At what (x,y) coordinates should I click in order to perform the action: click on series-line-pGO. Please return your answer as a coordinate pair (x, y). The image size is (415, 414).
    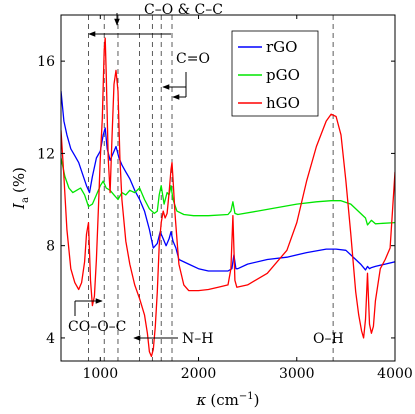
    Looking at the image, I should click on (228, 191).